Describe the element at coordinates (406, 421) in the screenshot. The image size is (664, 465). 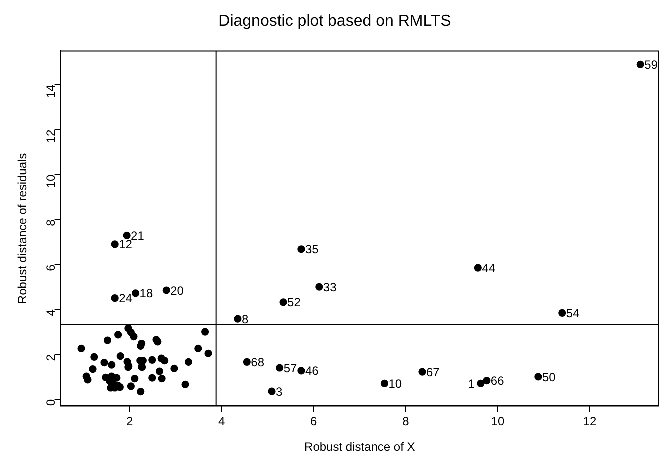
I see `x-tick-label: 8` at that location.